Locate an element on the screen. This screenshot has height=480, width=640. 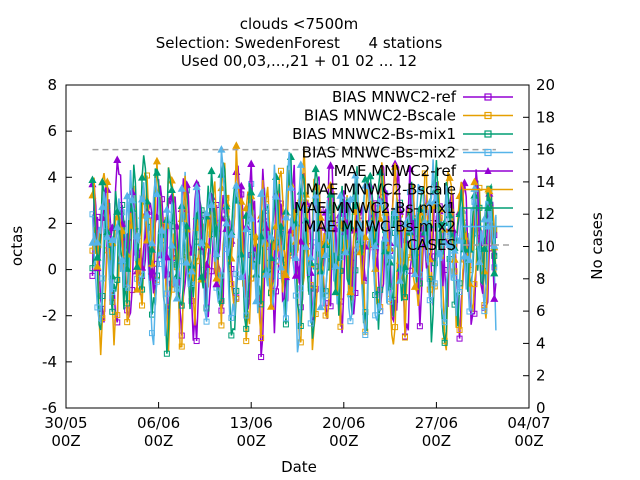
x-tick-date: 06/06 is located at coordinates (158, 423).